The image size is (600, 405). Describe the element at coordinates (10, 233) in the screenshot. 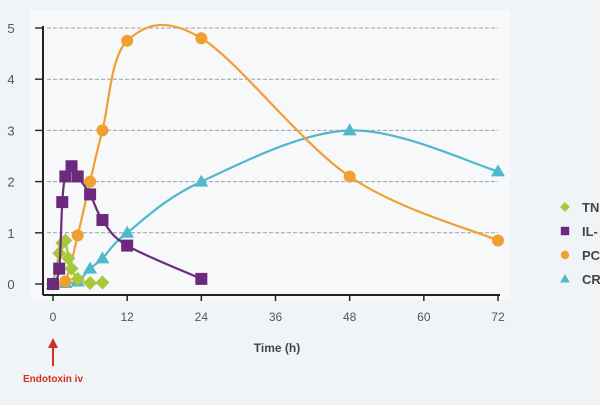

I see `y-tick-label: 1` at that location.